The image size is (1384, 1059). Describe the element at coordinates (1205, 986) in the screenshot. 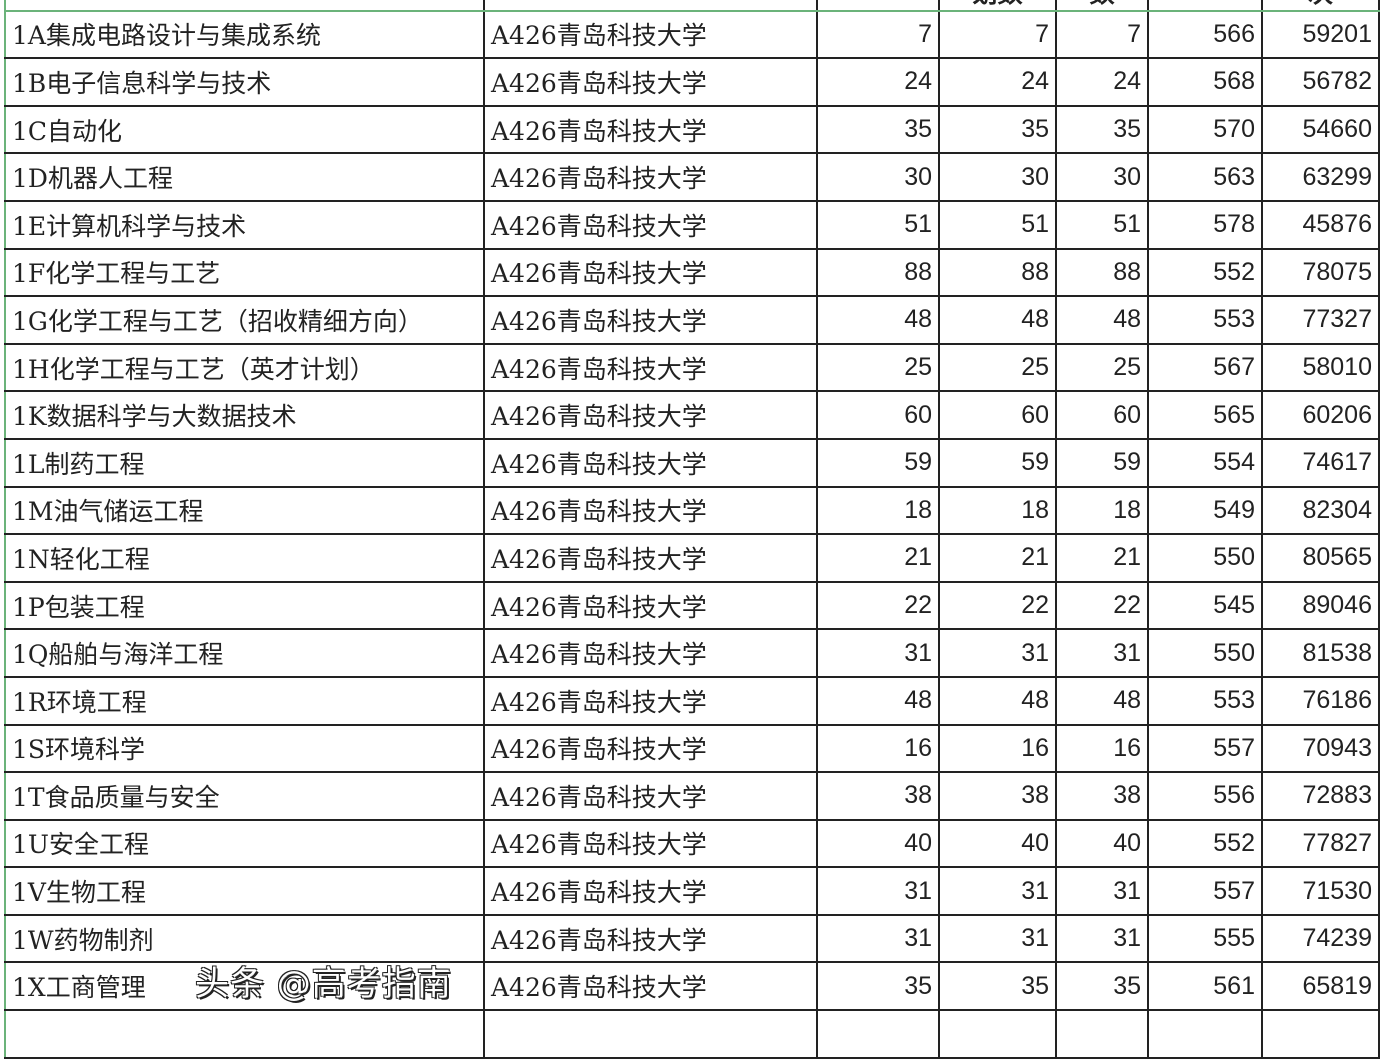

I see `cell-min-score: 561` at that location.